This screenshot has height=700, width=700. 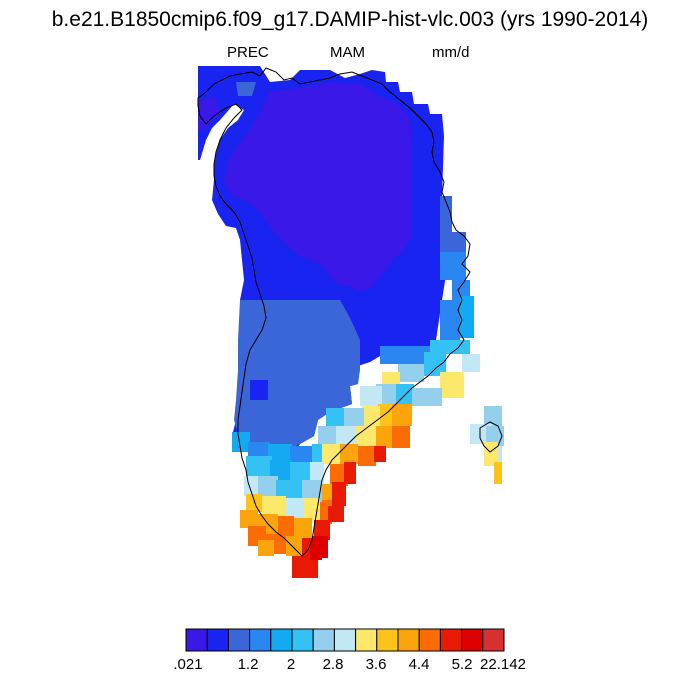 What do you see at coordinates (187, 664) in the screenshot?
I see `colorbar-label: .021` at bounding box center [187, 664].